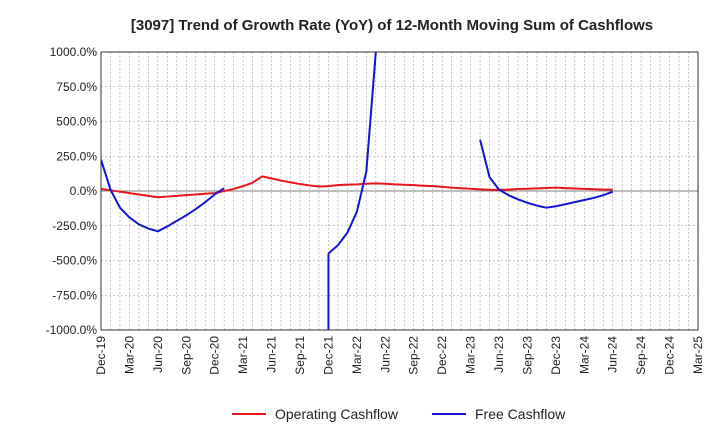 The width and height of the screenshot is (720, 440). Describe the element at coordinates (186, 355) in the screenshot. I see `x-tick-label: Sep-20` at that location.